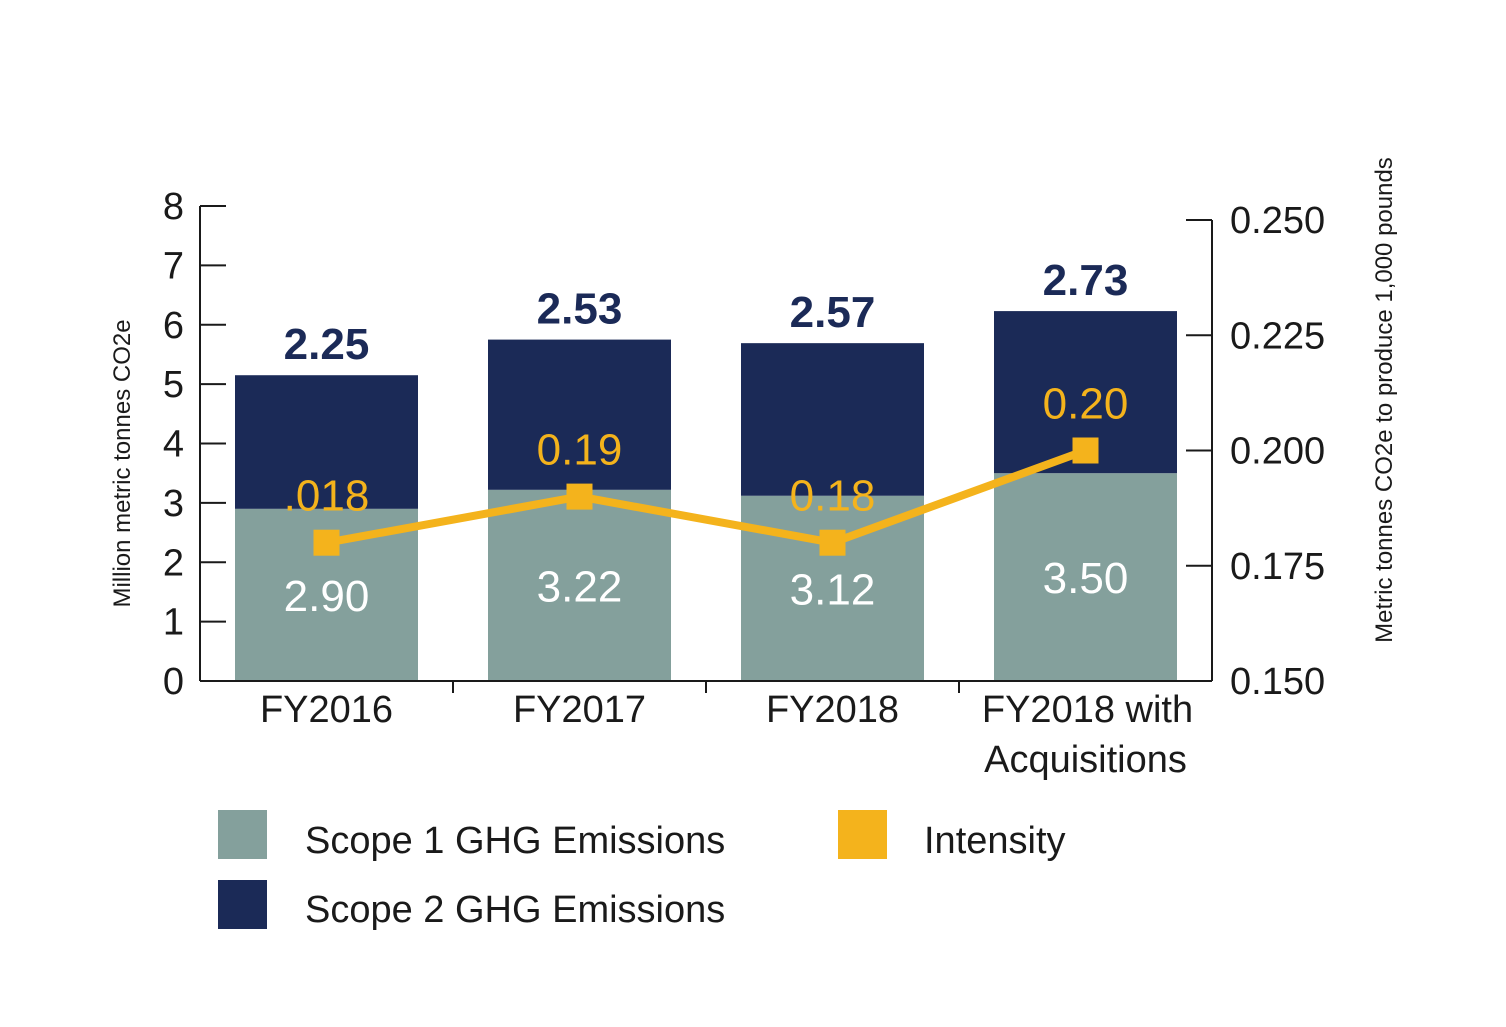 The width and height of the screenshot is (1506, 1027). Describe the element at coordinates (173, 445) in the screenshot. I see `left-tick-label: 4` at that location.